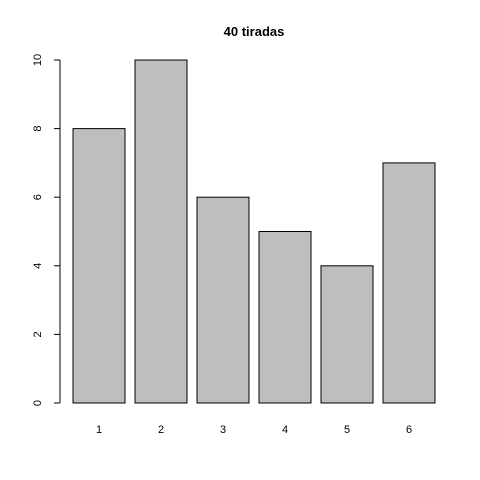 The image size is (480, 480). I want to click on y-tick-label-0: 0, so click(38, 403).